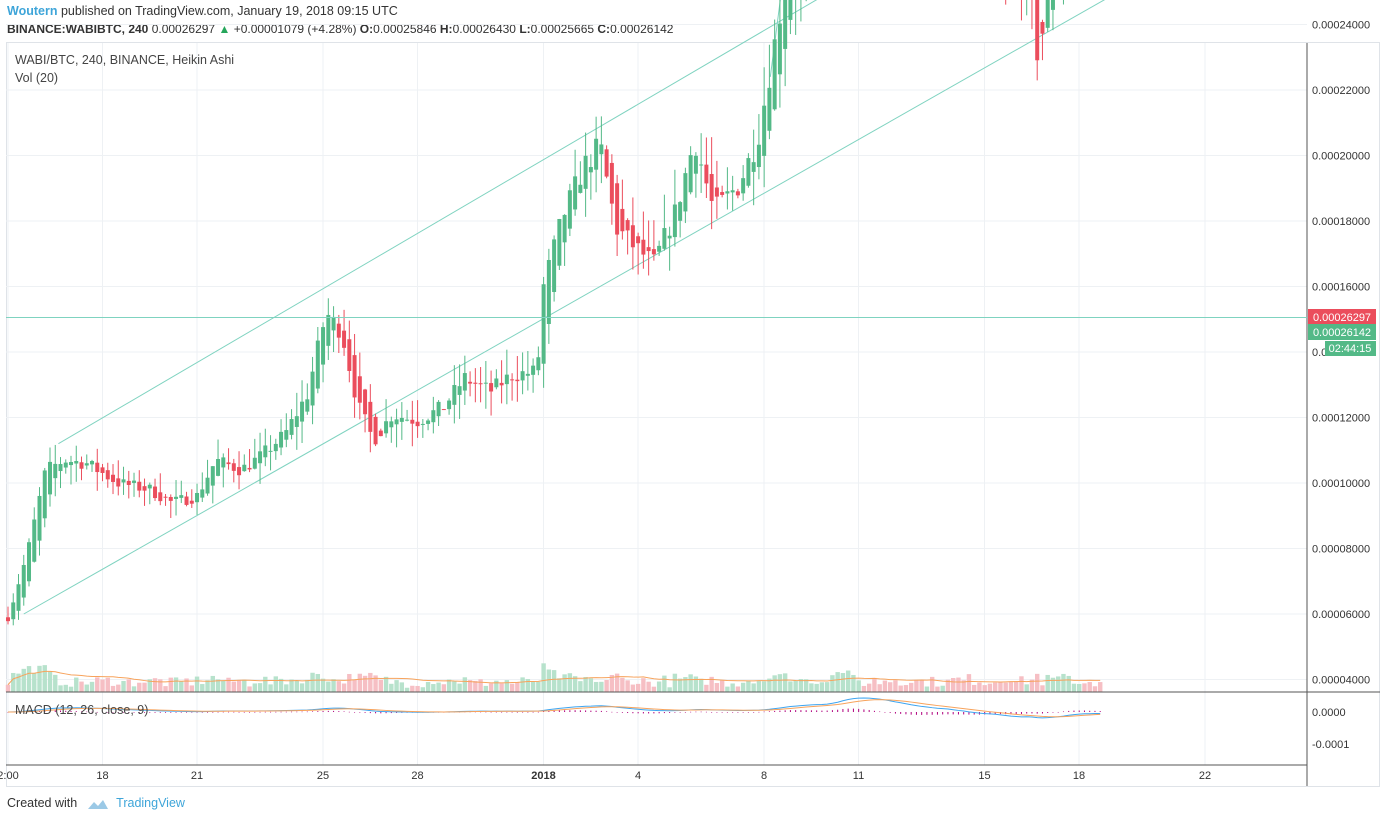 This screenshot has width=1383, height=821. Describe the element at coordinates (295, 29) in the screenshot. I see `change-value: +0.00001079 (+4.28%)` at that location.